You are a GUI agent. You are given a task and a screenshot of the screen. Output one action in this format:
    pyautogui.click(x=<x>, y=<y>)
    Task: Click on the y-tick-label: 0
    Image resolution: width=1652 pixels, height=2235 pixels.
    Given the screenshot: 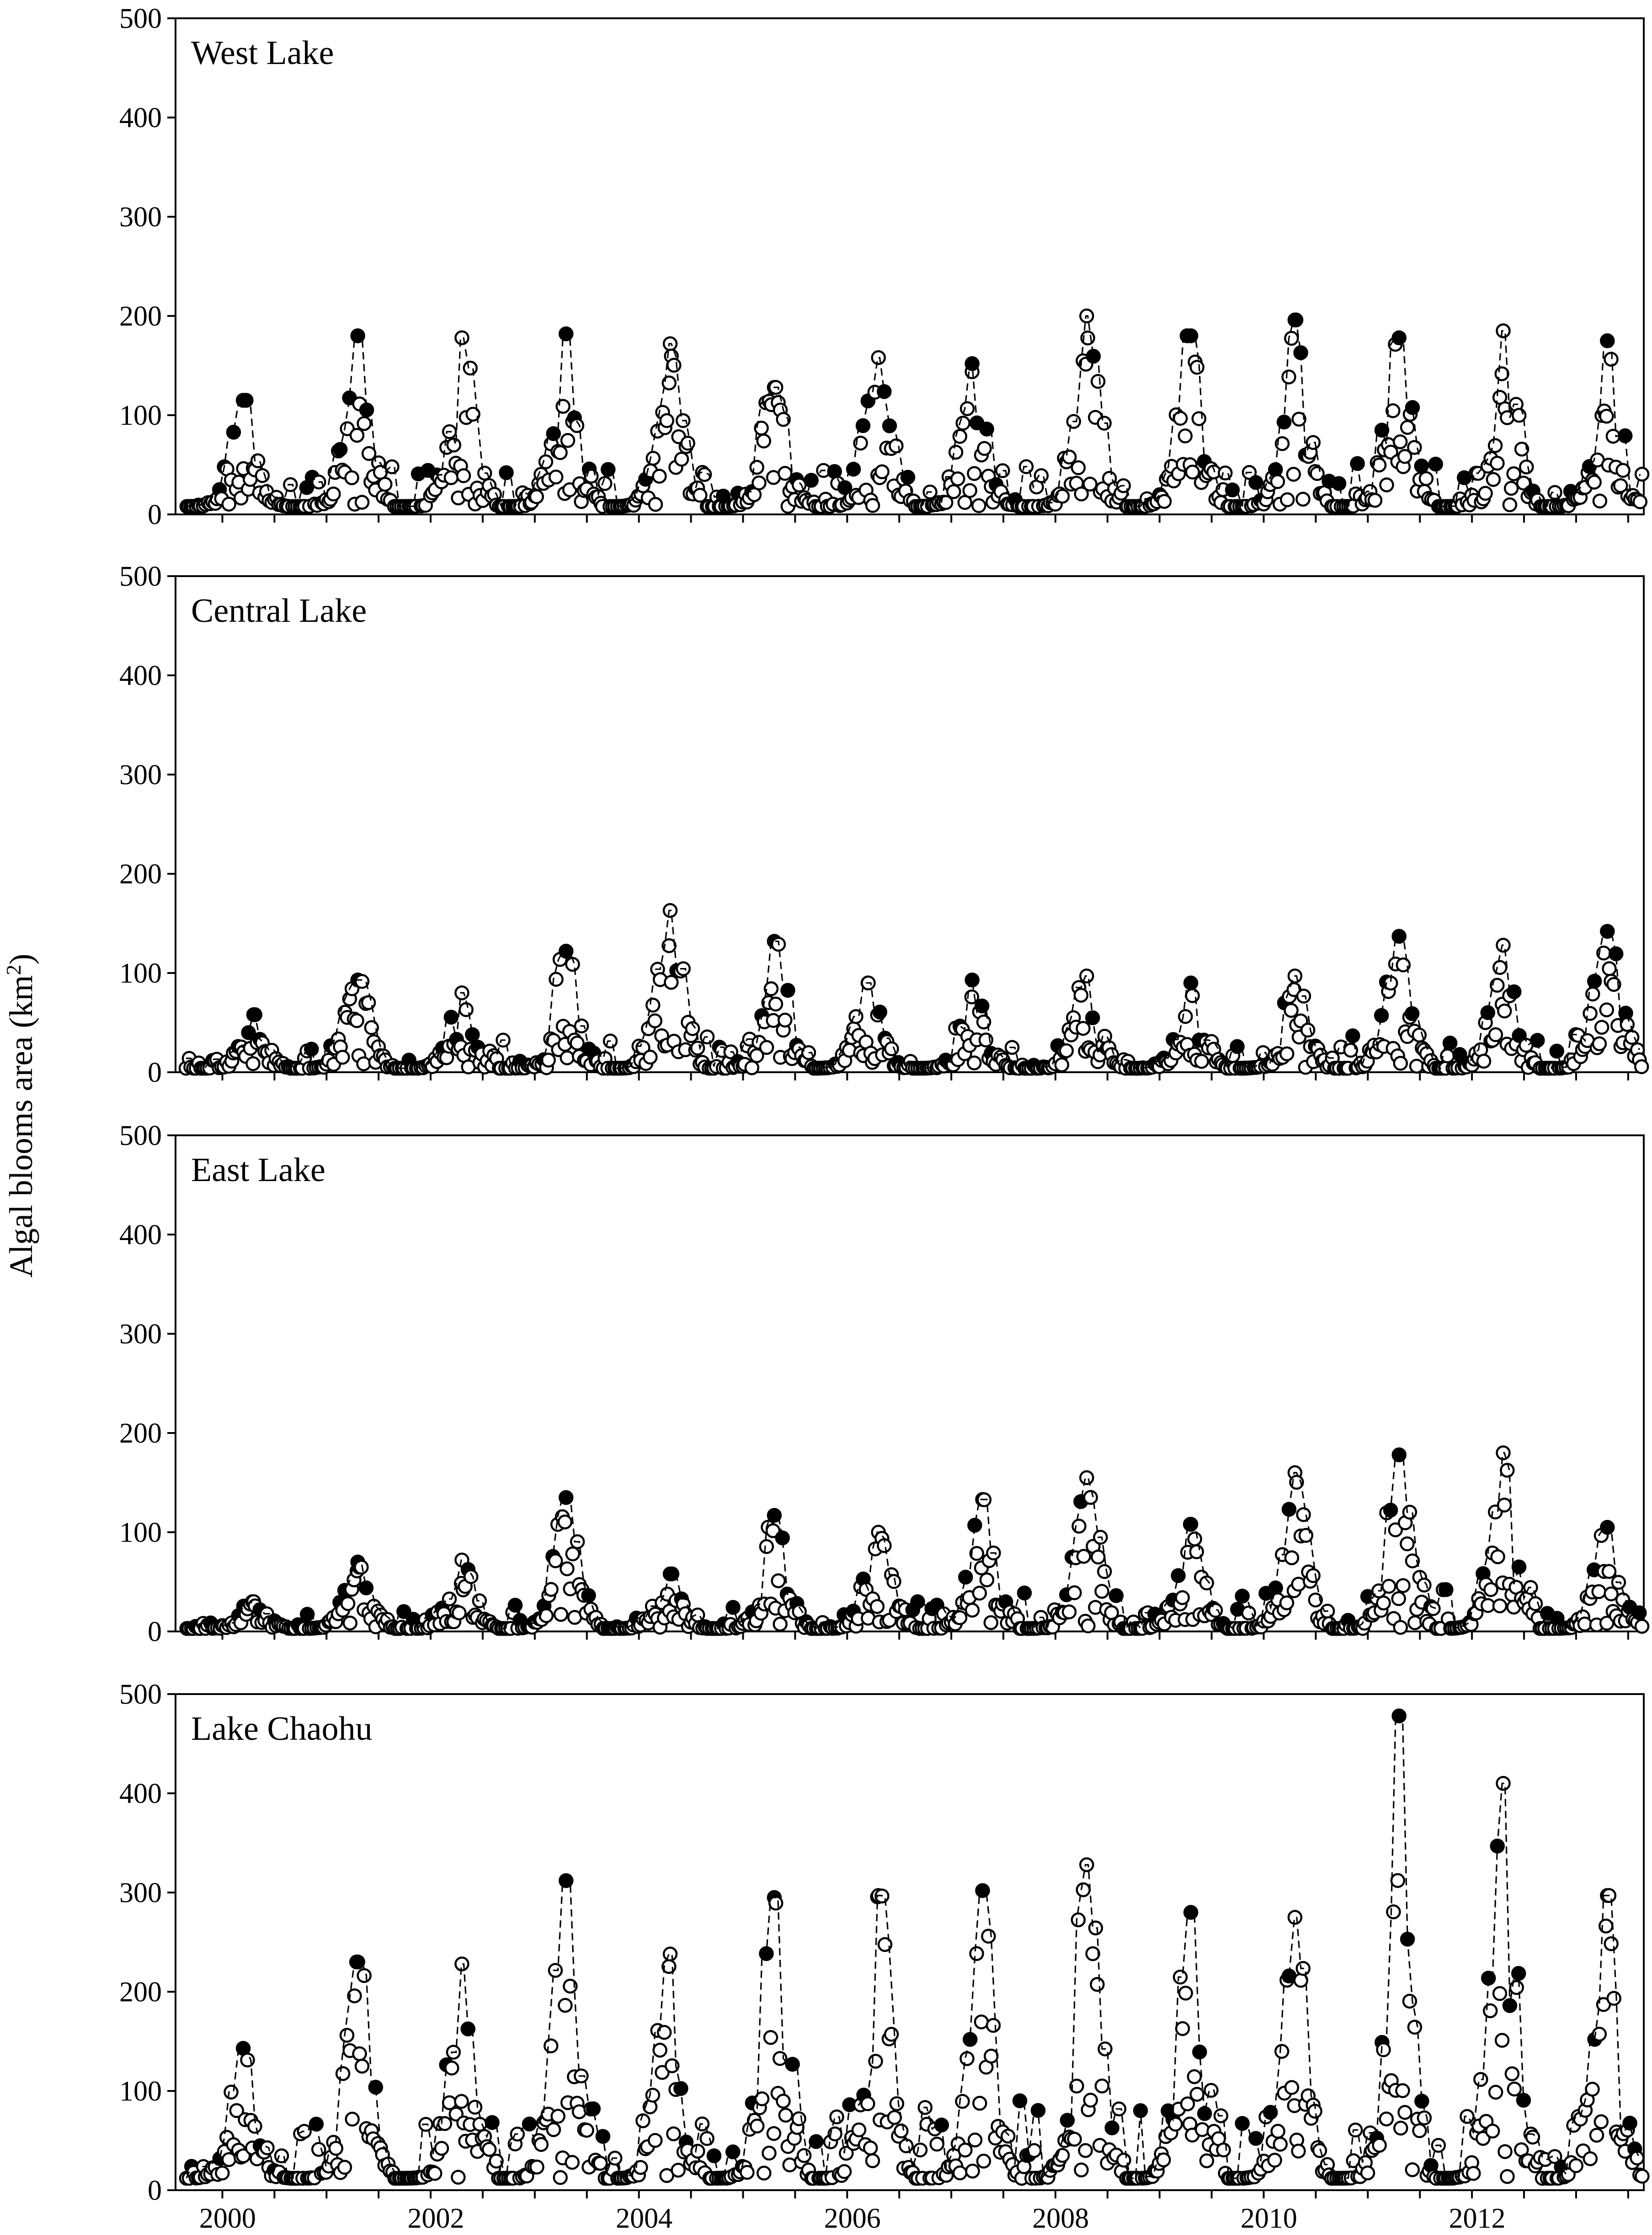 What is the action you would take?
    pyautogui.click(x=155, y=2190)
    